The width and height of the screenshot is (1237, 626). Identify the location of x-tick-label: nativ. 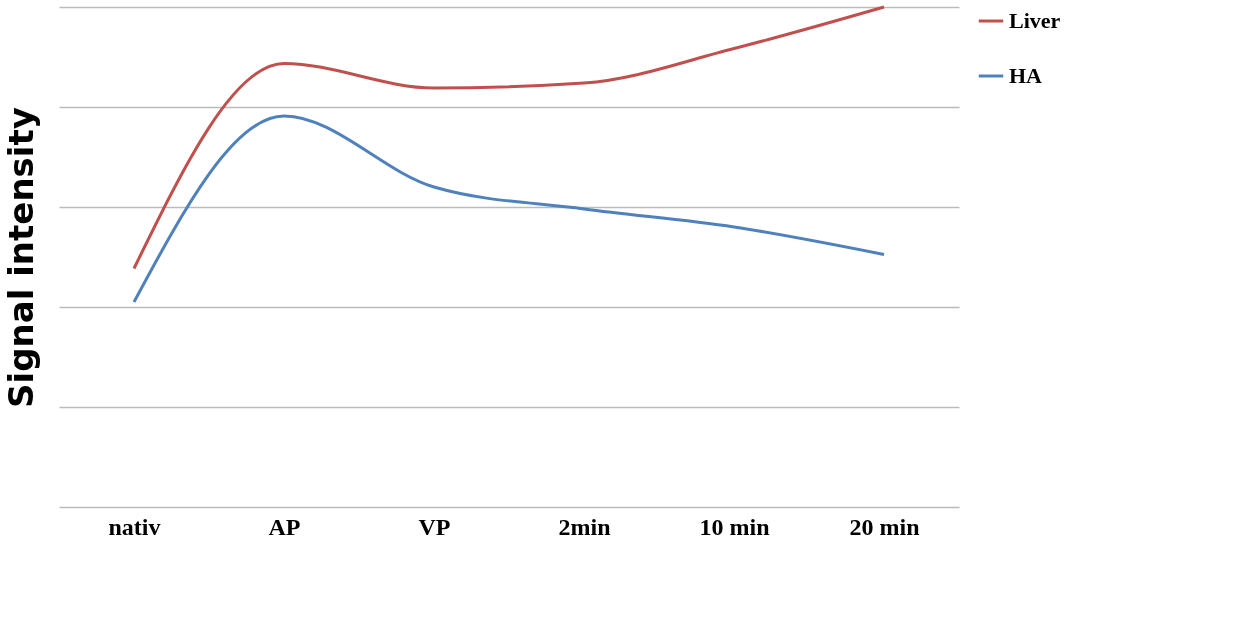
(134, 526).